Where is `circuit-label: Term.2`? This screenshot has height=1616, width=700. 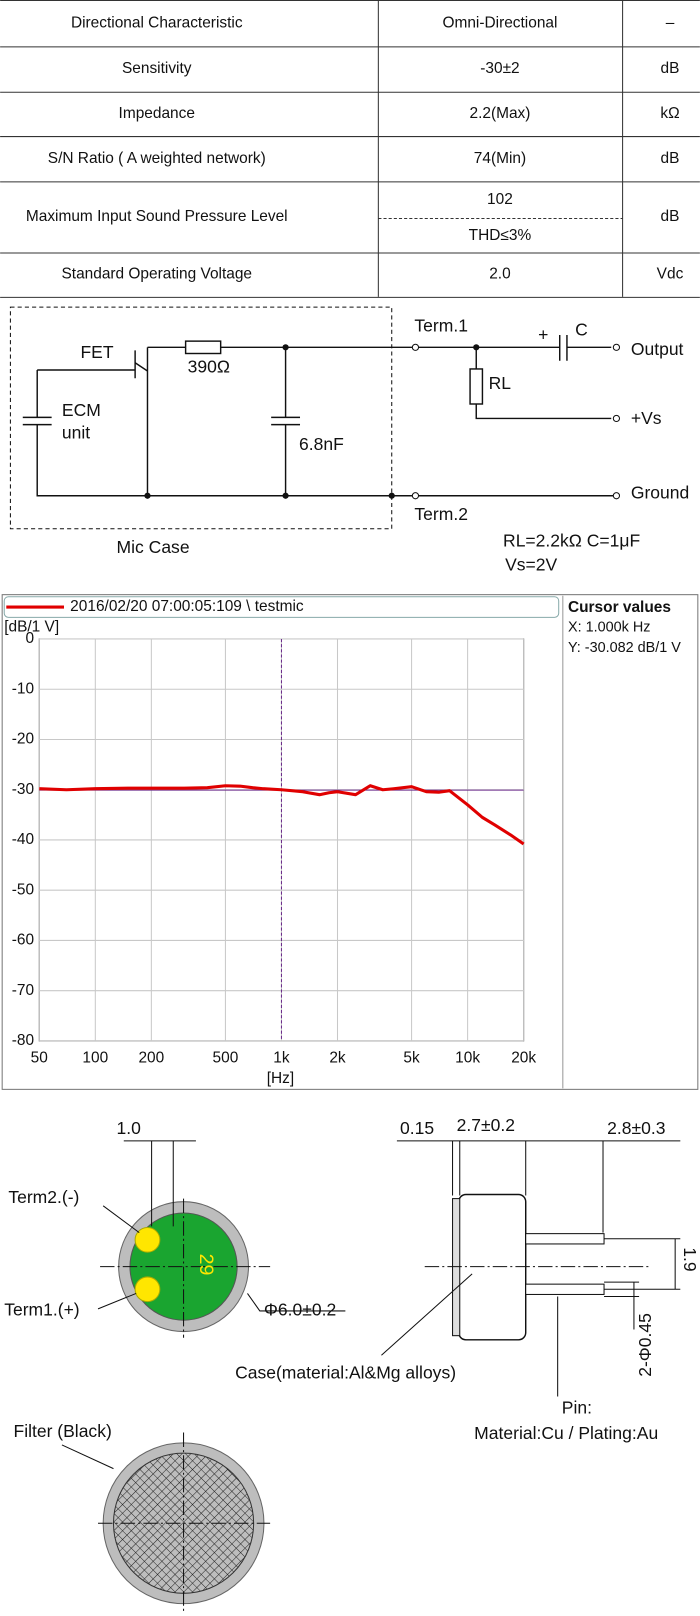
circuit-label: Term.2 is located at coordinates (441, 514).